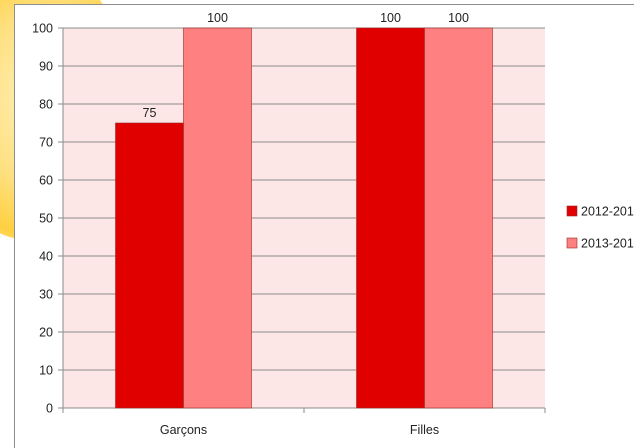 This screenshot has height=448, width=634. What do you see at coordinates (46, 143) in the screenshot?
I see `y-tick-label: 70` at bounding box center [46, 143].